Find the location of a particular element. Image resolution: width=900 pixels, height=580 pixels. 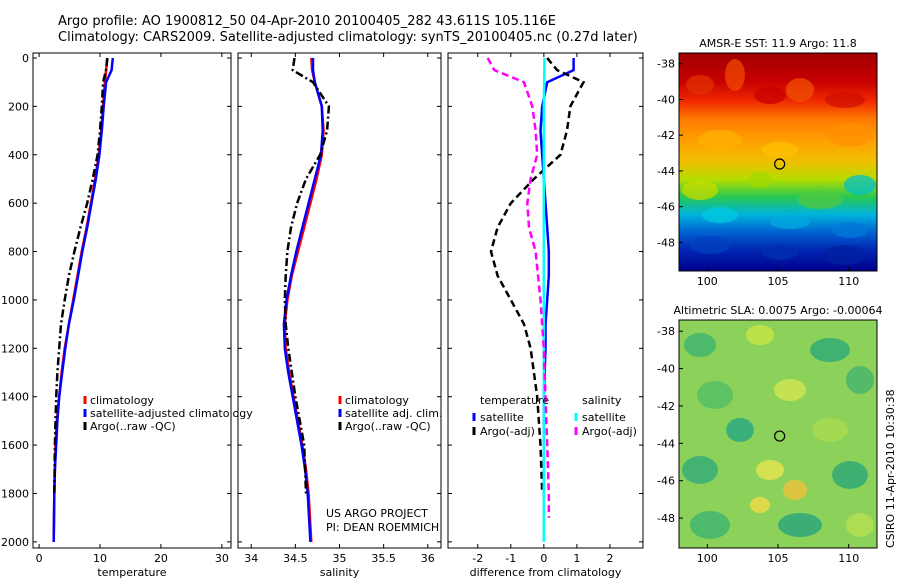

y-tick-label: -48 is located at coordinates (666, 518).